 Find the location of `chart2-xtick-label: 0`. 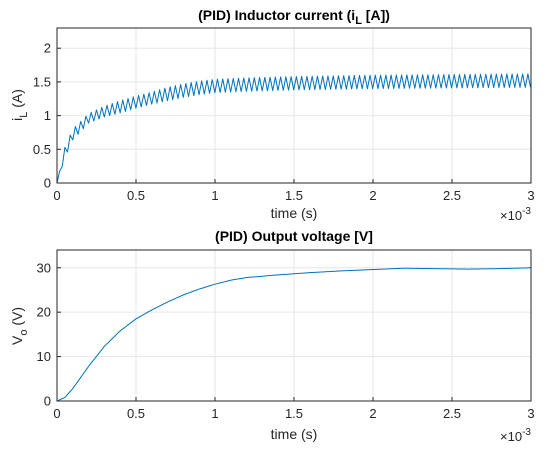

chart2-xtick-label: 0 is located at coordinates (56, 413).